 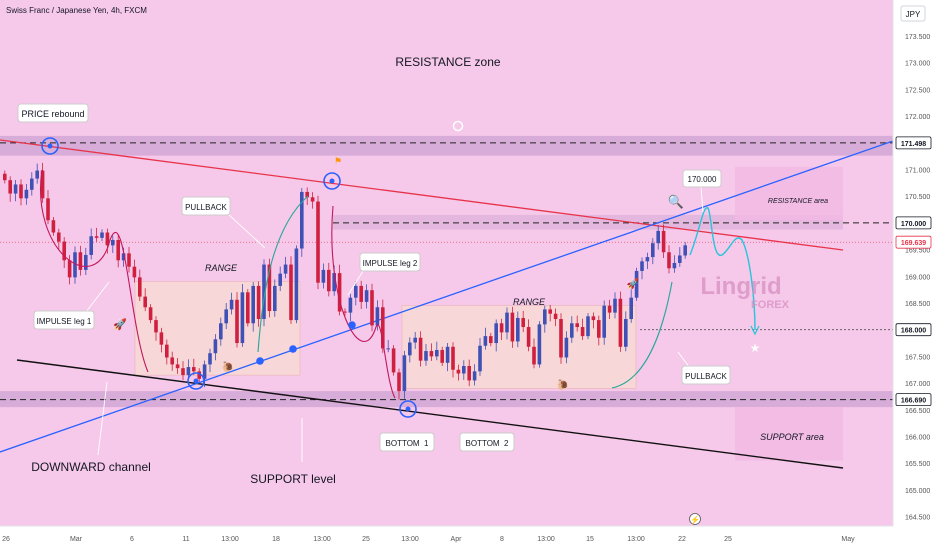 What do you see at coordinates (706, 375) in the screenshot?
I see `pullback-callout-2: PULLBACK` at bounding box center [706, 375].